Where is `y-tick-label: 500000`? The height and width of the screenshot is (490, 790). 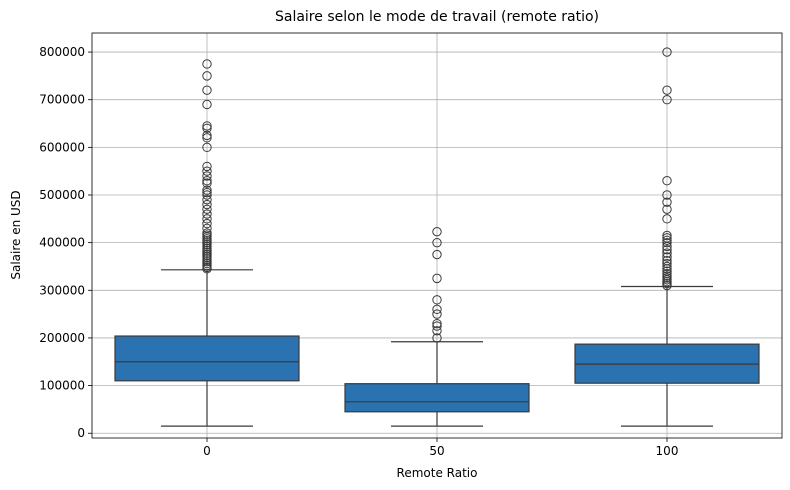 y-tick-label: 500000 is located at coordinates (62, 195).